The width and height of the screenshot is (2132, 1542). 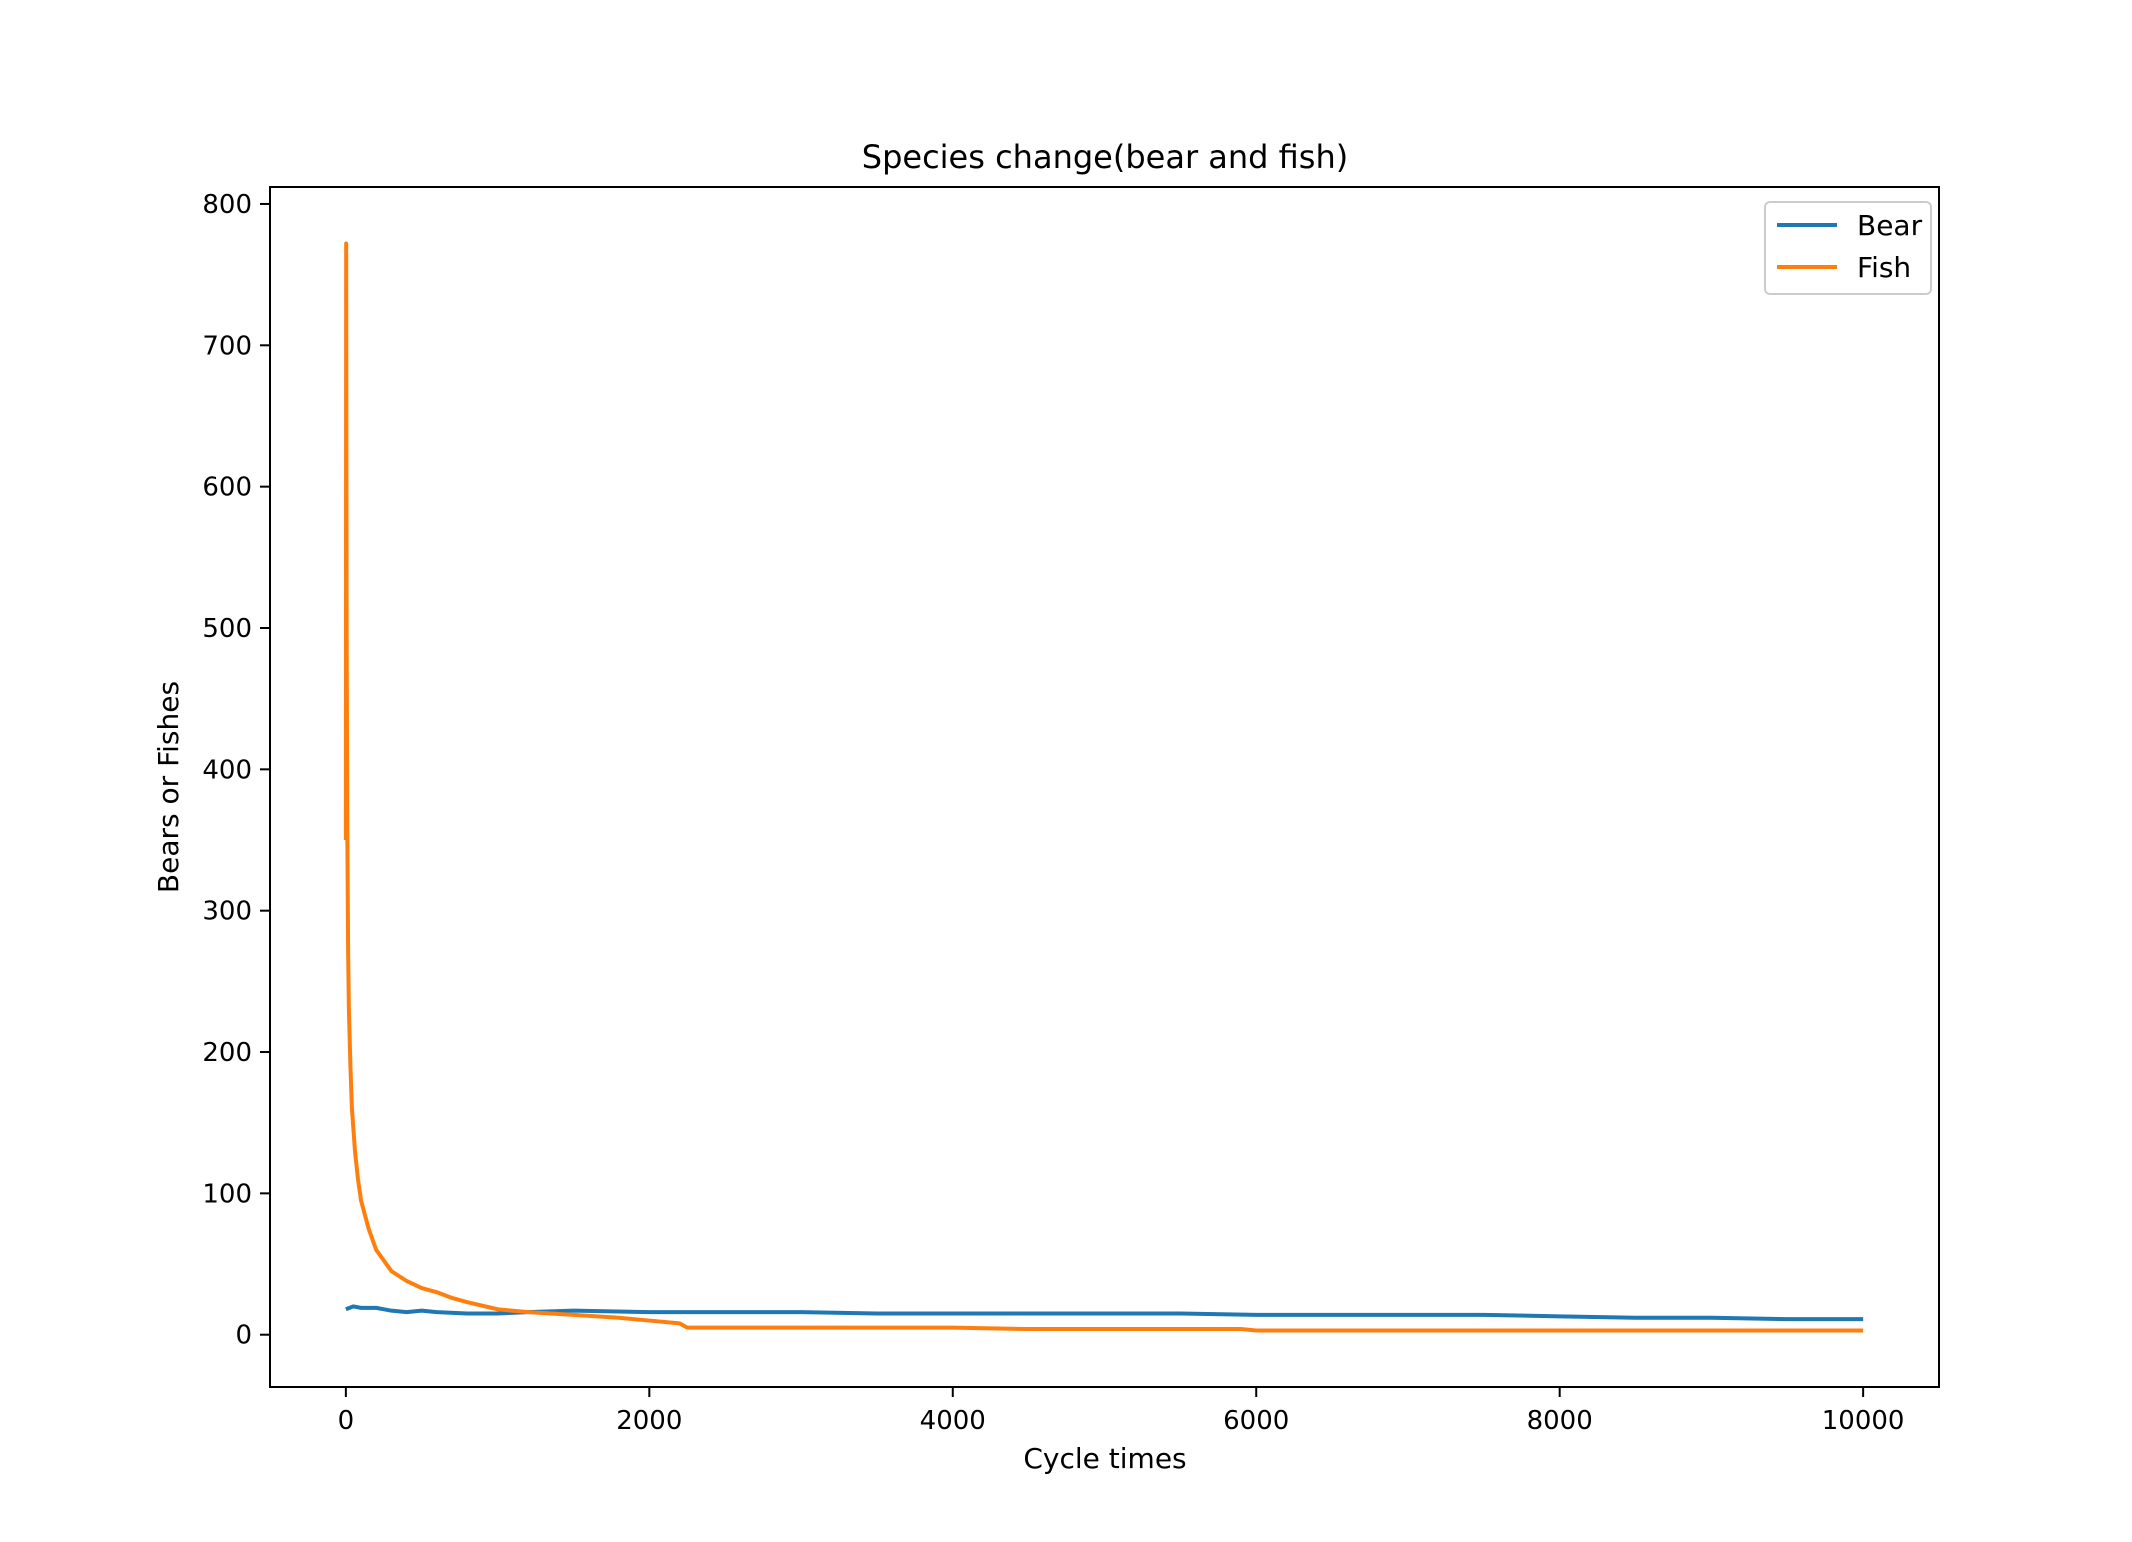 I want to click on legend-label-bear: Bear, so click(x=1890, y=225).